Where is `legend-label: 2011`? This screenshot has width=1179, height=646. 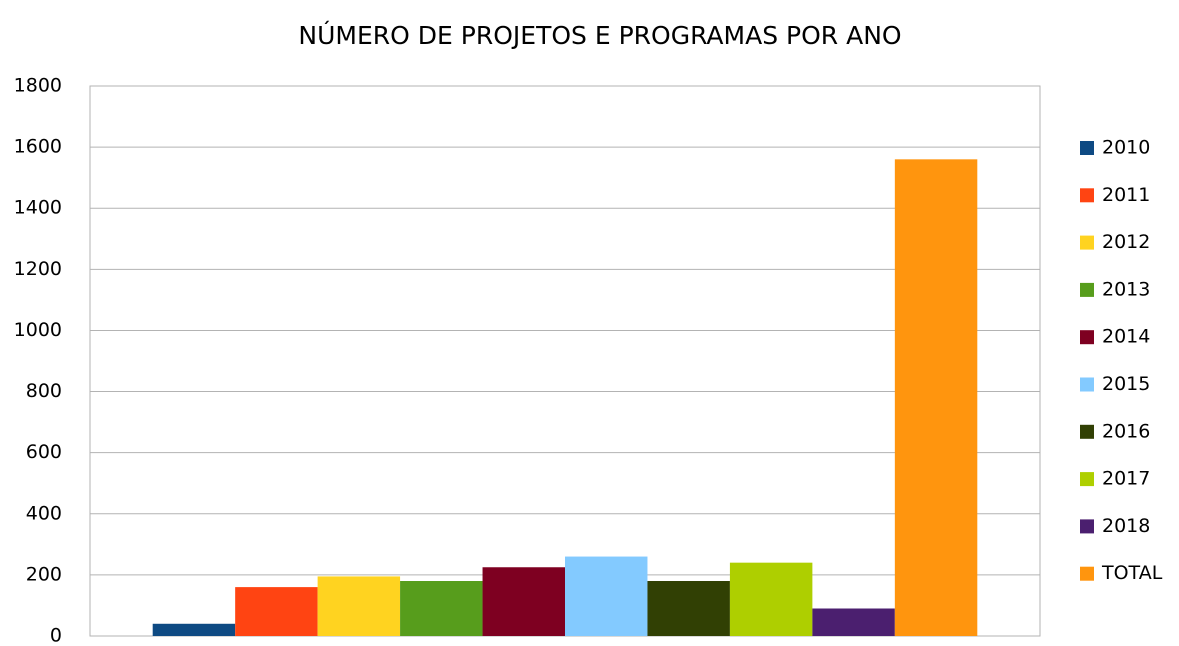
legend-label: 2011 is located at coordinates (1126, 195).